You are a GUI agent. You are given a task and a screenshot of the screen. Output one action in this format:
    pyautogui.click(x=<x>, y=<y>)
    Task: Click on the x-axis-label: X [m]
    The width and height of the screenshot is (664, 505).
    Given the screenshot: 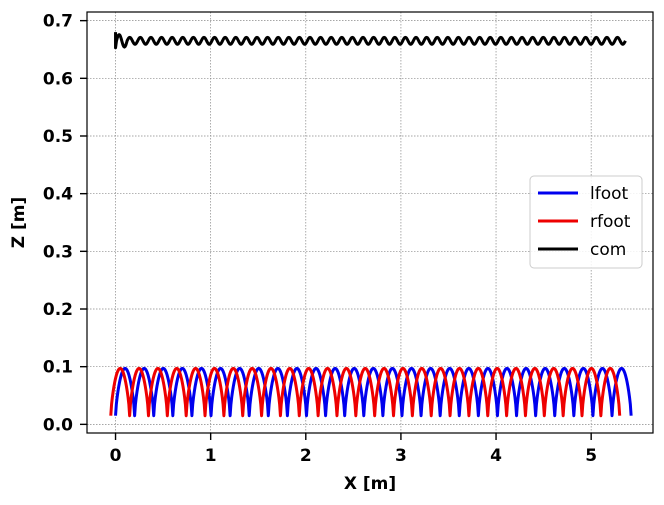 What is the action you would take?
    pyautogui.click(x=370, y=484)
    